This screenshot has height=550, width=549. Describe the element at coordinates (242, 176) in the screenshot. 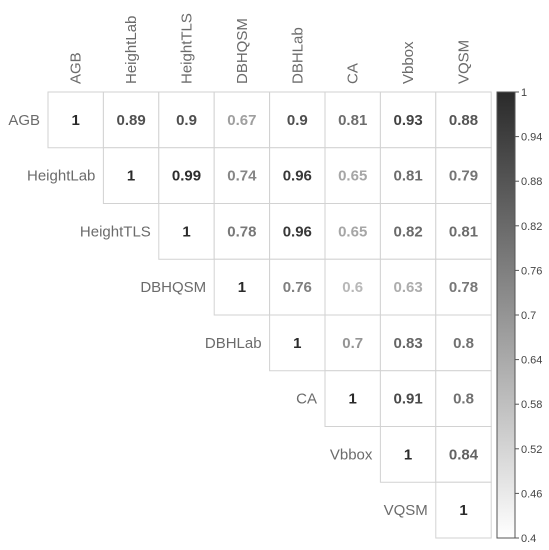

I see `heatmap-value: 0.74` at that location.